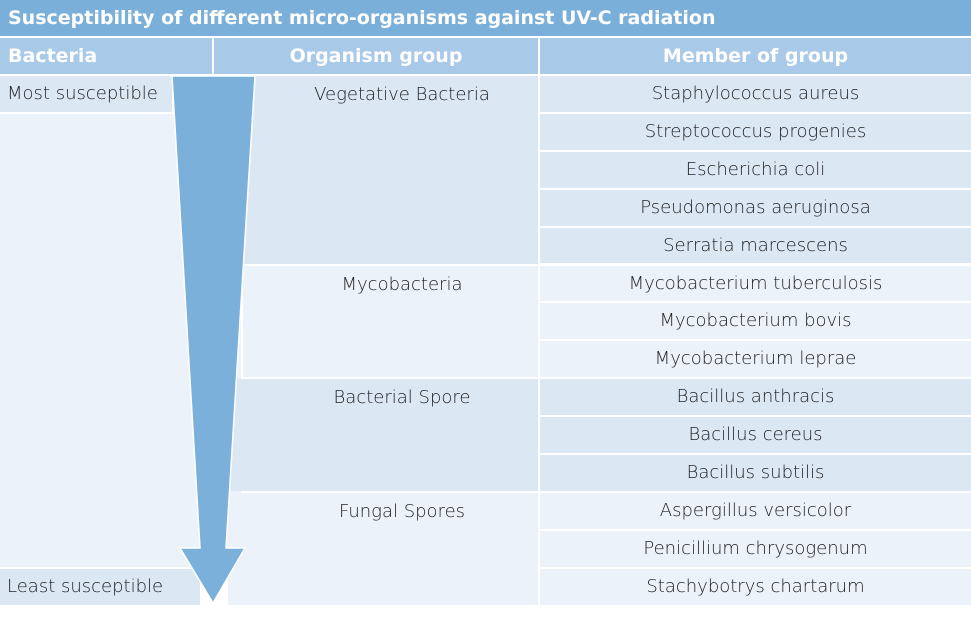 The image size is (971, 622). What do you see at coordinates (755, 548) in the screenshot?
I see `member-cell: Penicillium chrysogenum` at bounding box center [755, 548].